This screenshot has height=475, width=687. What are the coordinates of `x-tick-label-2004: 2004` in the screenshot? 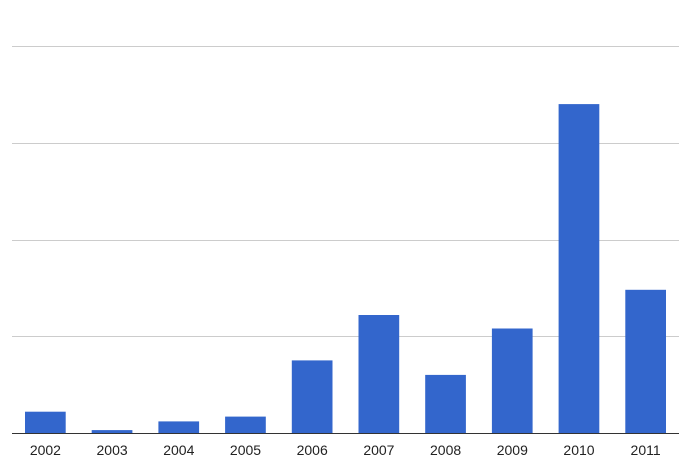 It's located at (178, 450).